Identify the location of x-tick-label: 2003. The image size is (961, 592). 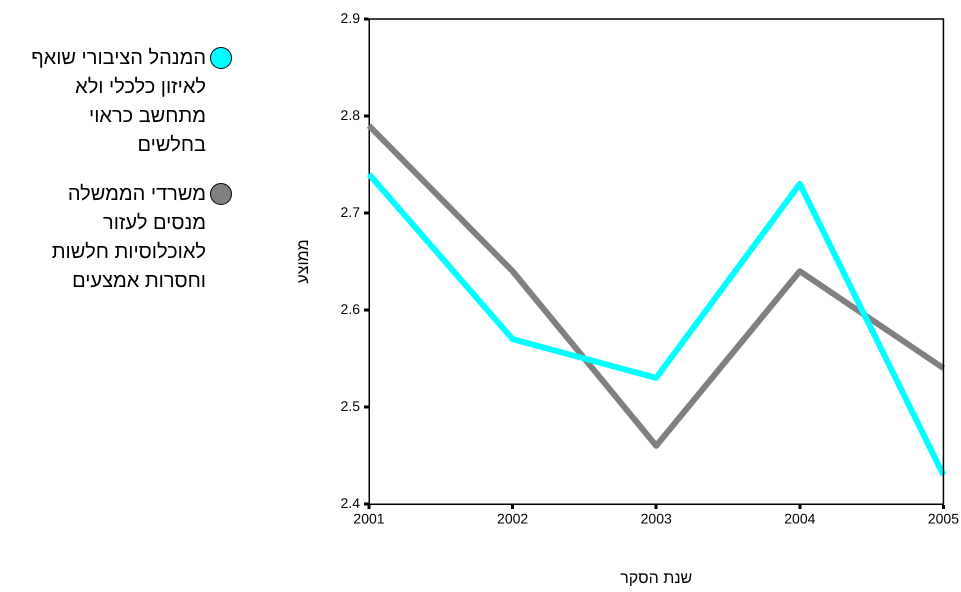
(656, 518).